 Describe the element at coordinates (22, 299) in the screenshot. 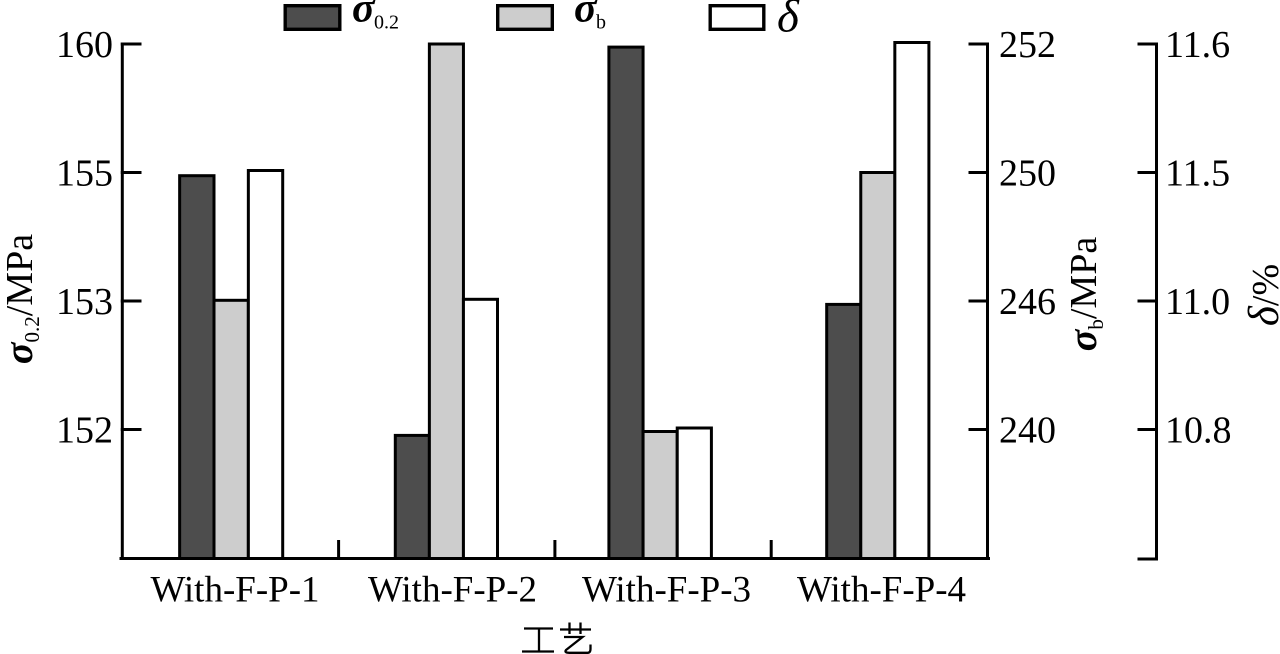

I see `svg-text: σ0.2/MPa` at that location.